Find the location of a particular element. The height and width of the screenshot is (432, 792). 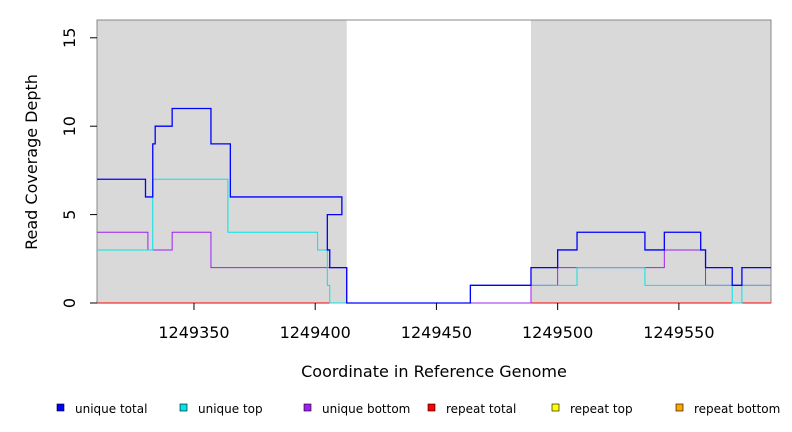

y-tick-label: 0 is located at coordinates (69, 303).